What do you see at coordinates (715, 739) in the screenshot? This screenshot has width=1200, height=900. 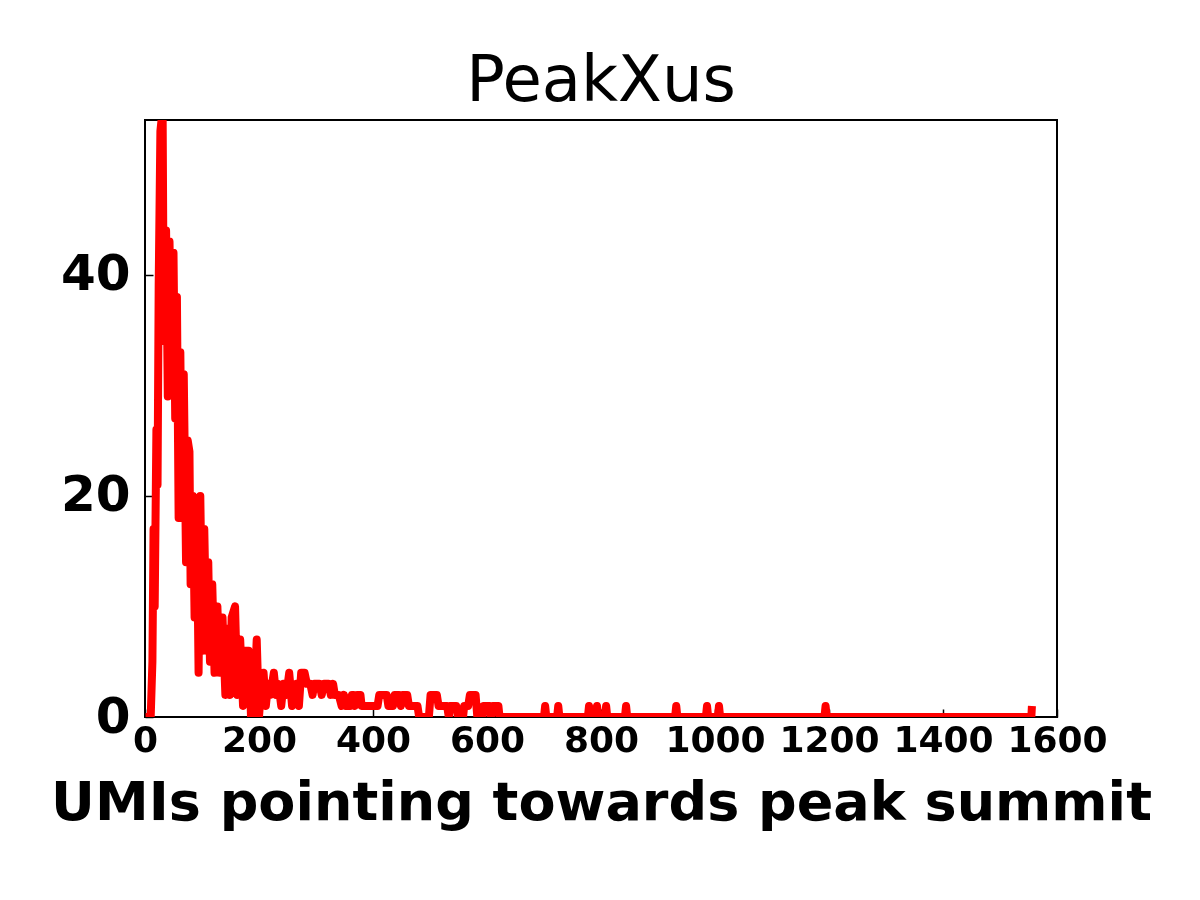 I see `x-tick-label: 1000` at bounding box center [715, 739].